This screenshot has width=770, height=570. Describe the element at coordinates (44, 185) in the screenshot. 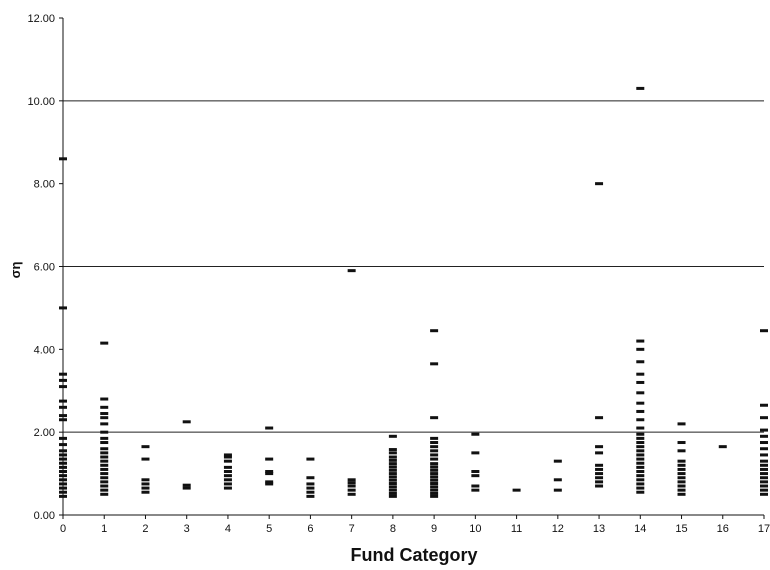

I see `y-tick-label: 8.00` at that location.